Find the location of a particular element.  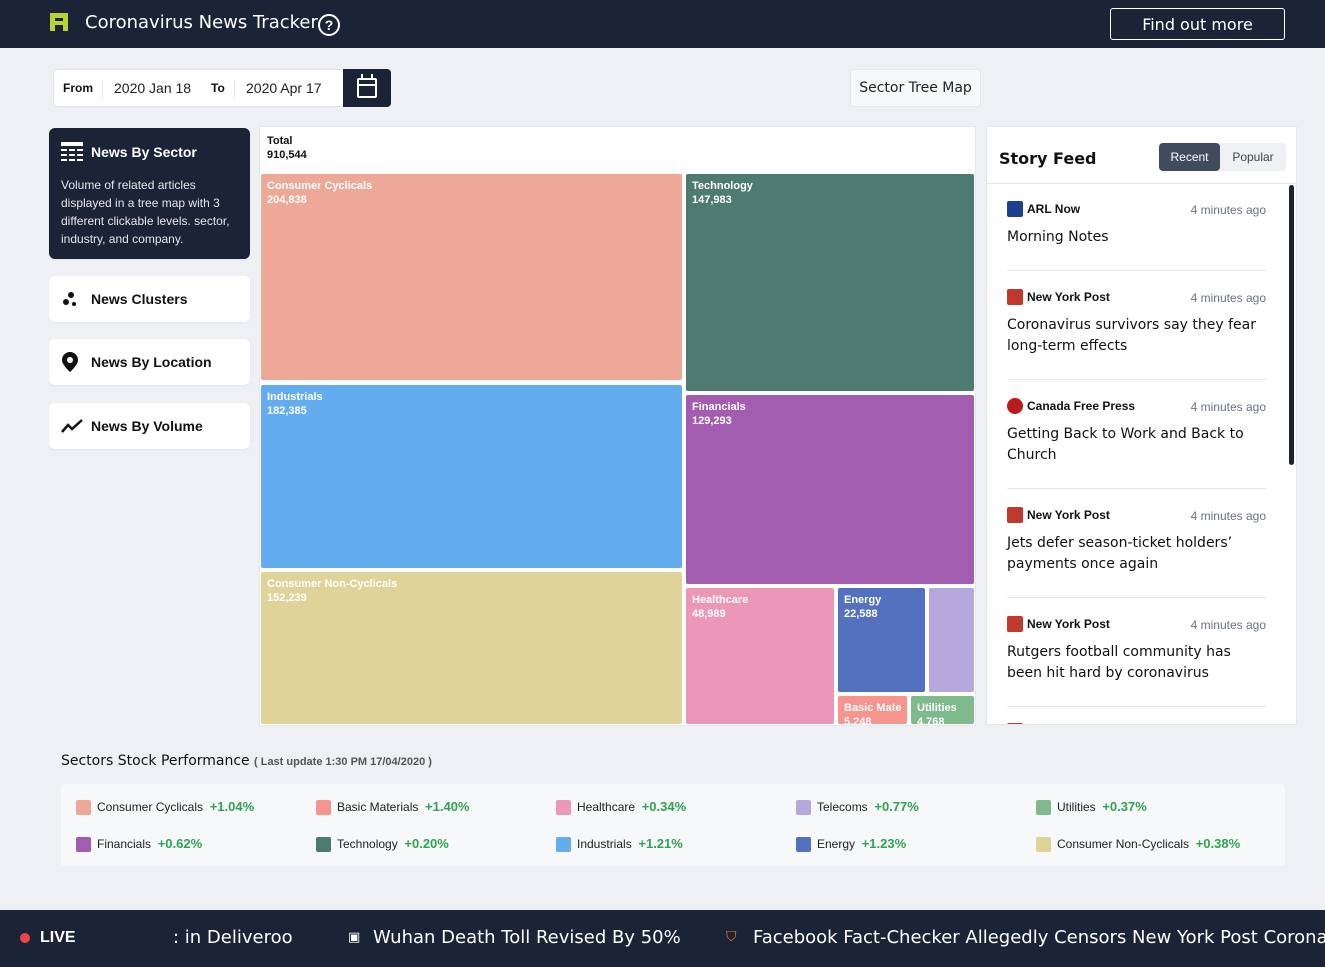

tile-name: Technology is located at coordinates (722, 186).